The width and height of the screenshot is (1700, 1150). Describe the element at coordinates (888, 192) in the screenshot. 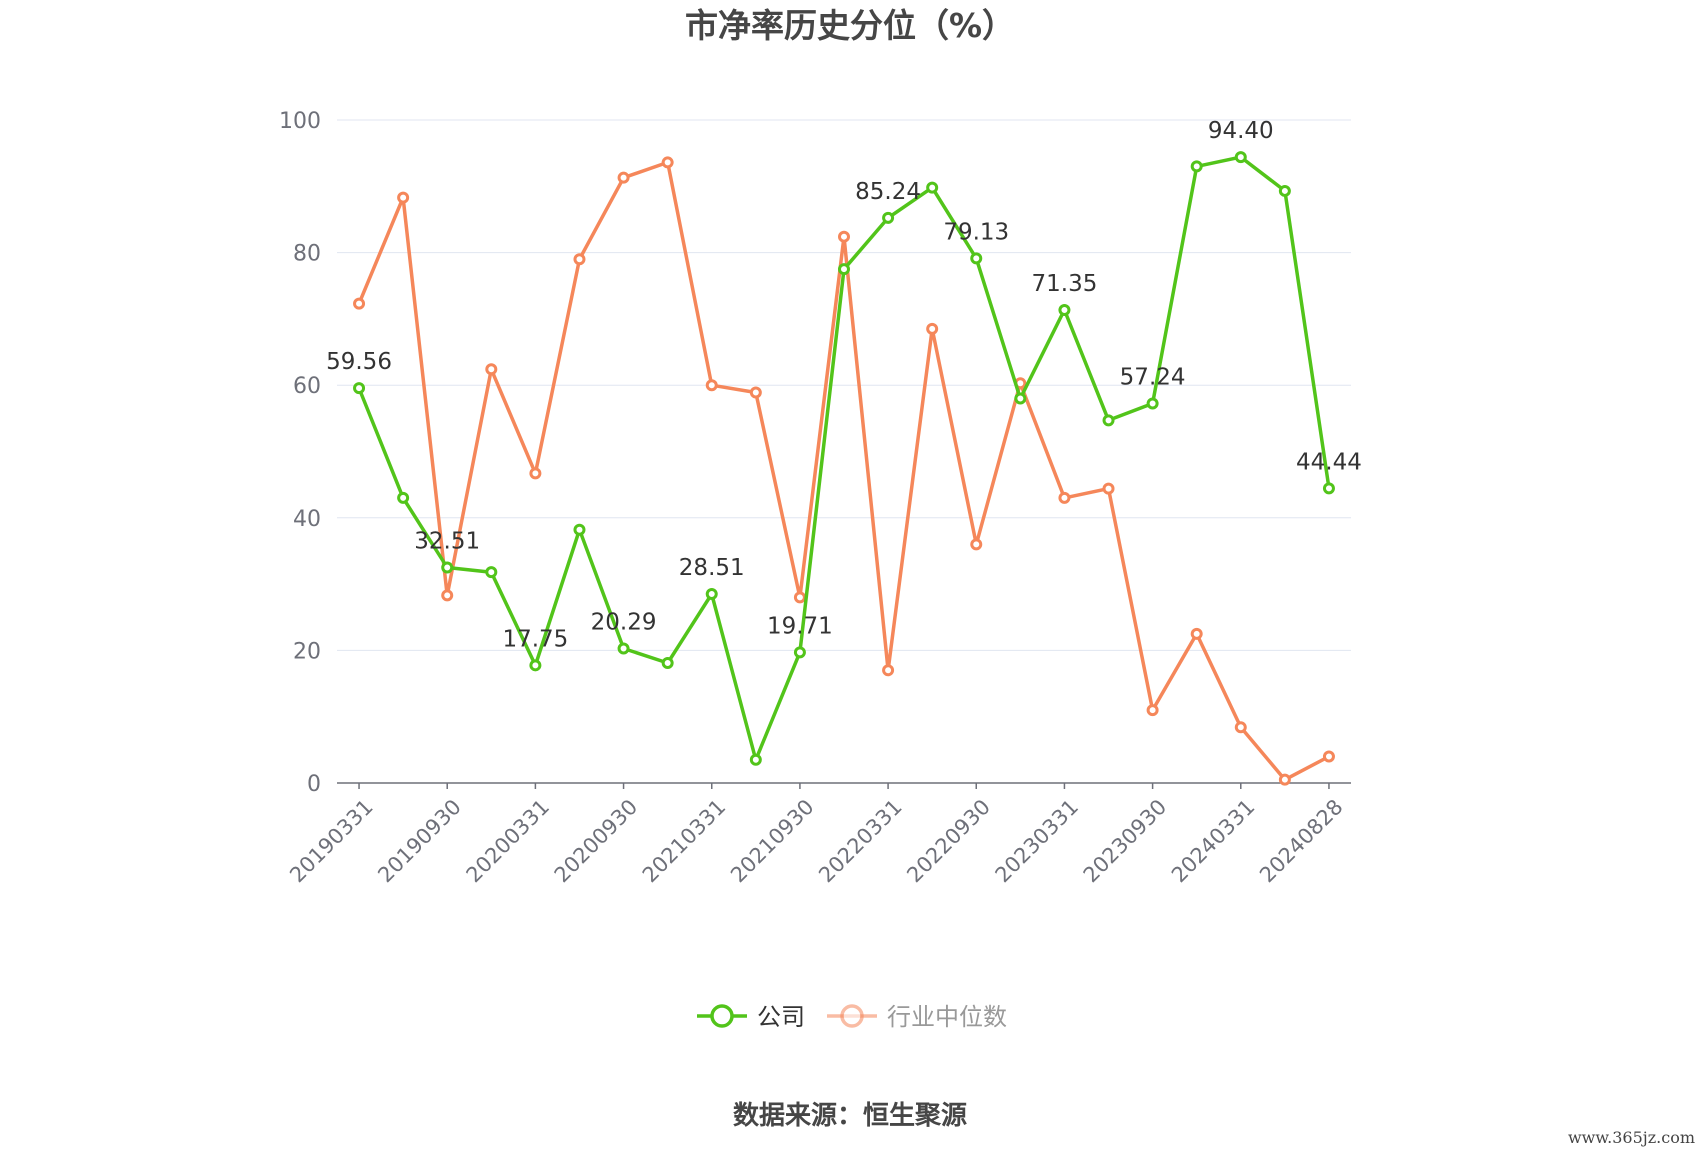

I see `data-label: 85.24` at that location.